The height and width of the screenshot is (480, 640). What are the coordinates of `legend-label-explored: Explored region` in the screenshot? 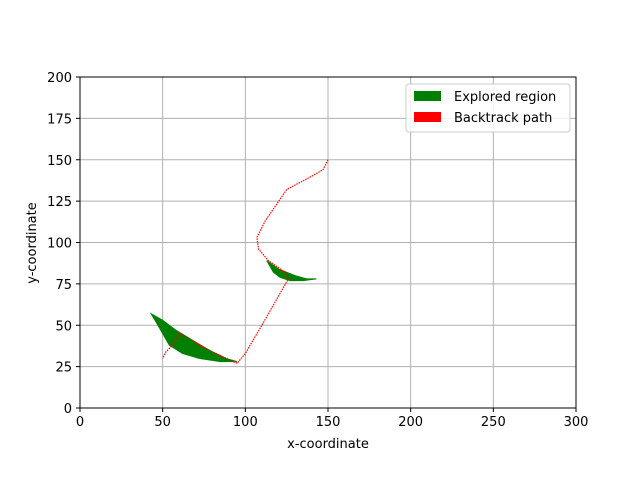 It's located at (505, 97).